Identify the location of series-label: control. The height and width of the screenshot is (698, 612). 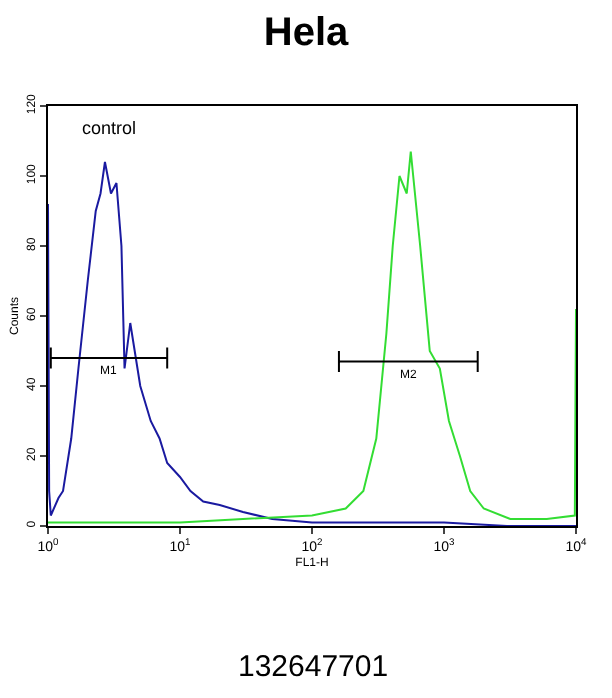
(109, 128).